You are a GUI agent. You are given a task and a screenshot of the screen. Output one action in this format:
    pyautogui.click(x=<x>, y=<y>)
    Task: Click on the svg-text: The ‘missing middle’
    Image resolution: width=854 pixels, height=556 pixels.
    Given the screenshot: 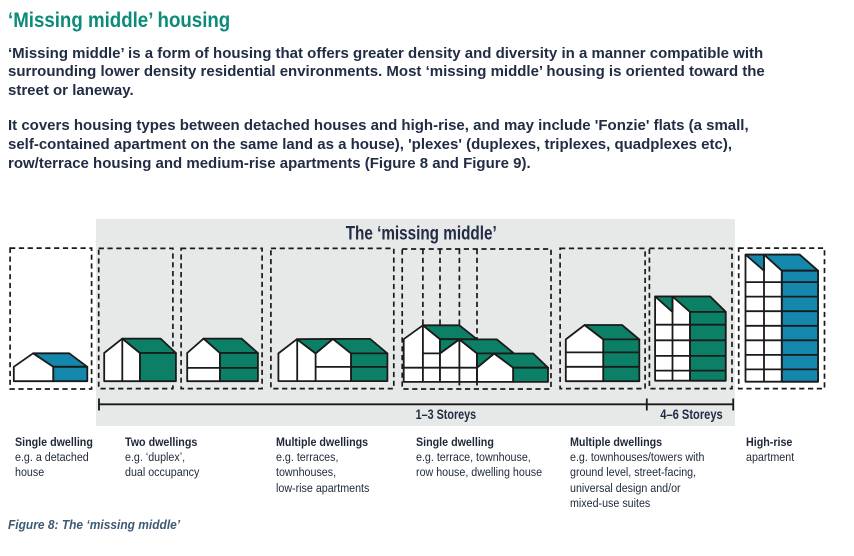 What is the action you would take?
    pyautogui.click(x=421, y=234)
    